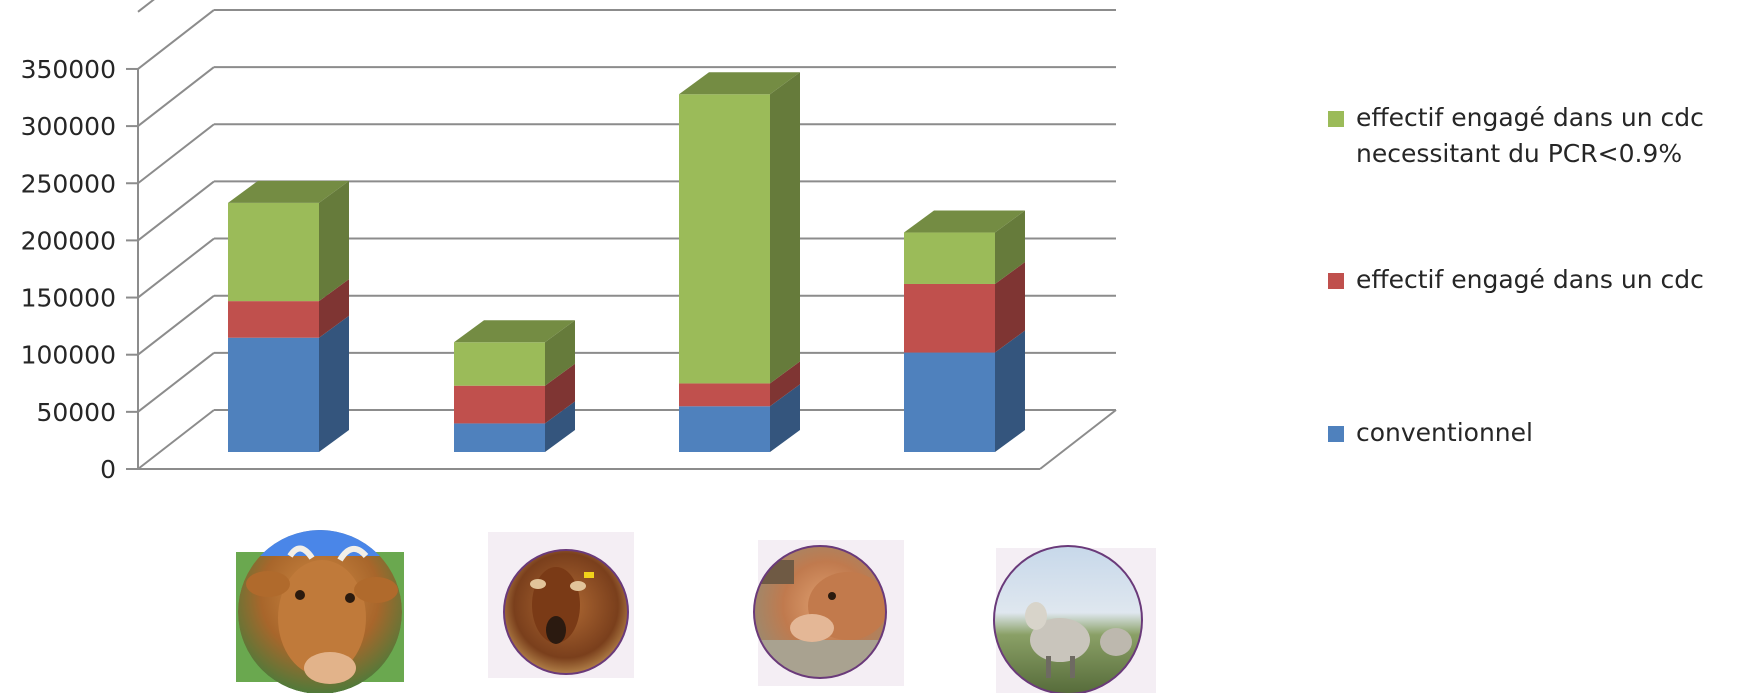  What do you see at coordinates (68, 69) in the screenshot?
I see `y-tick-label: 350000` at bounding box center [68, 69].